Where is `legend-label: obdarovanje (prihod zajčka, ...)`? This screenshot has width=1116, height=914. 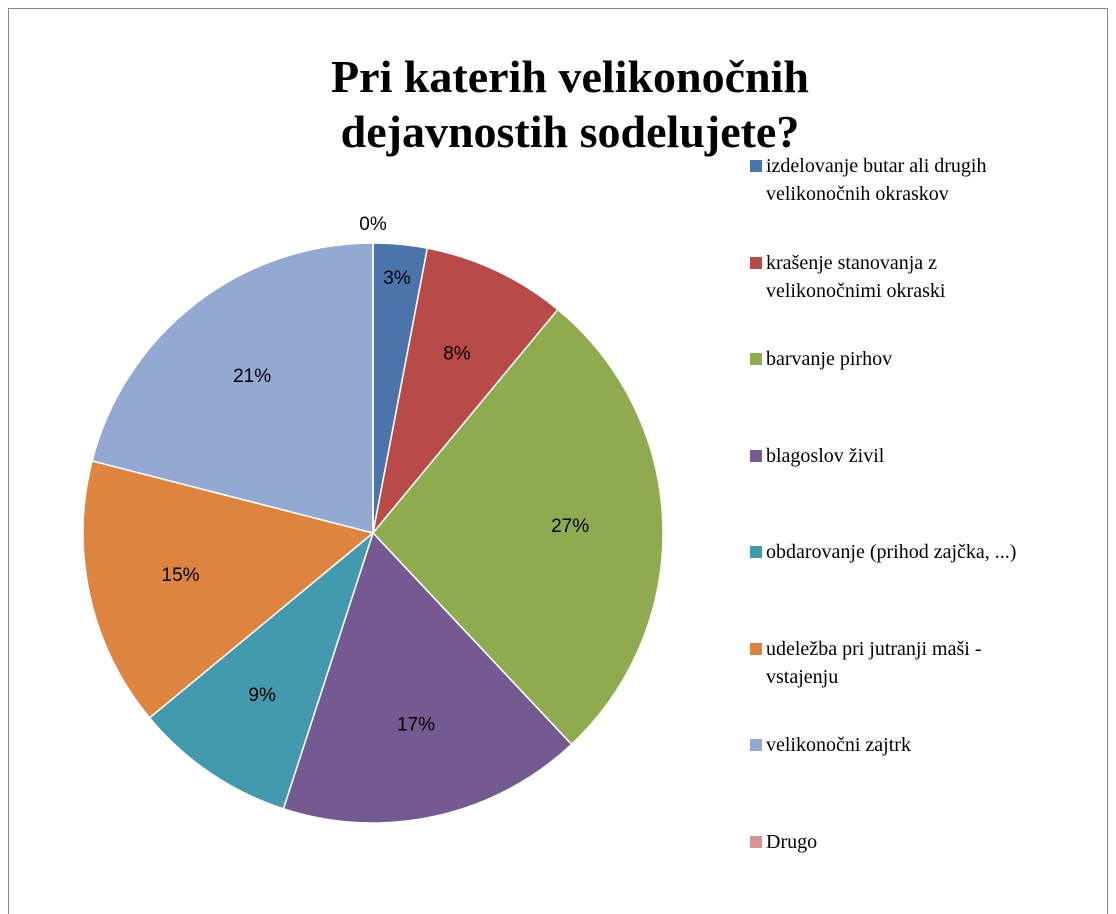 legend-label: obdarovanje (prihod zajčka, ...) is located at coordinates (891, 552).